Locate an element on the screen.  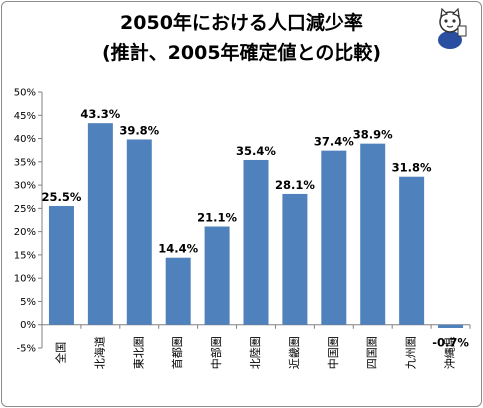
category-label: 北陸圏 is located at coordinates (255, 352).